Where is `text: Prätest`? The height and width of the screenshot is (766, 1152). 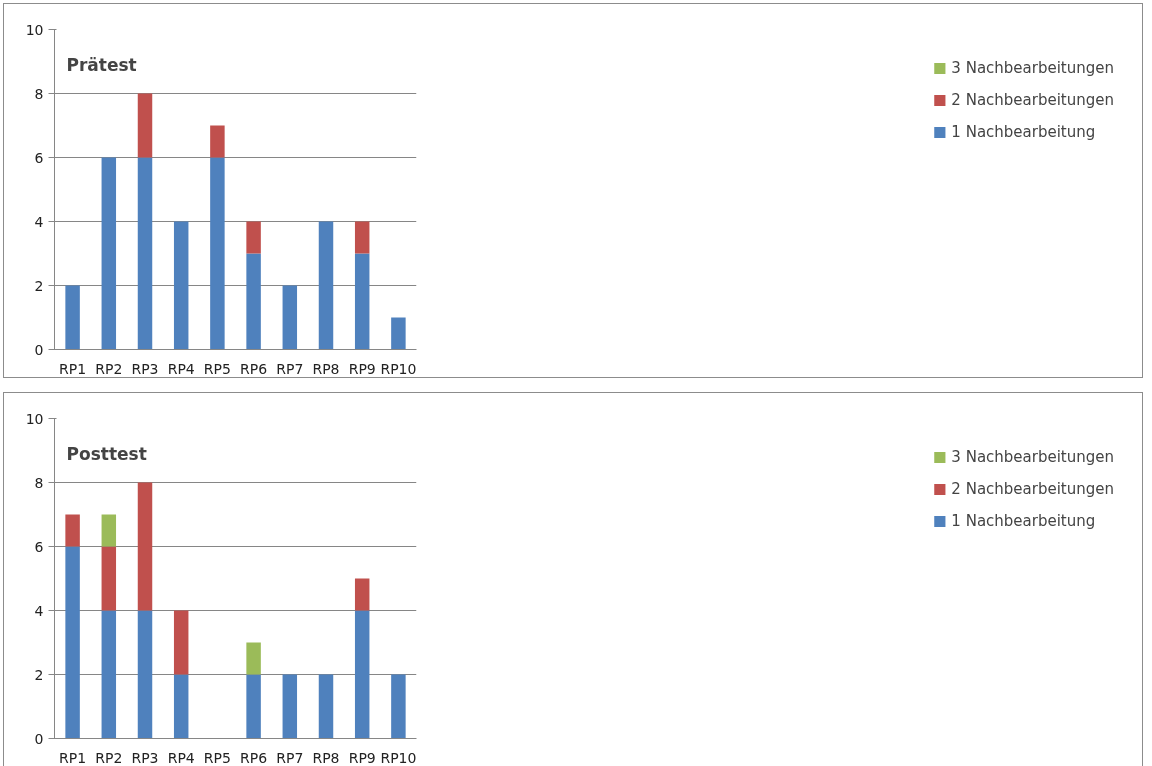
text: Prätest is located at coordinates (101, 64).